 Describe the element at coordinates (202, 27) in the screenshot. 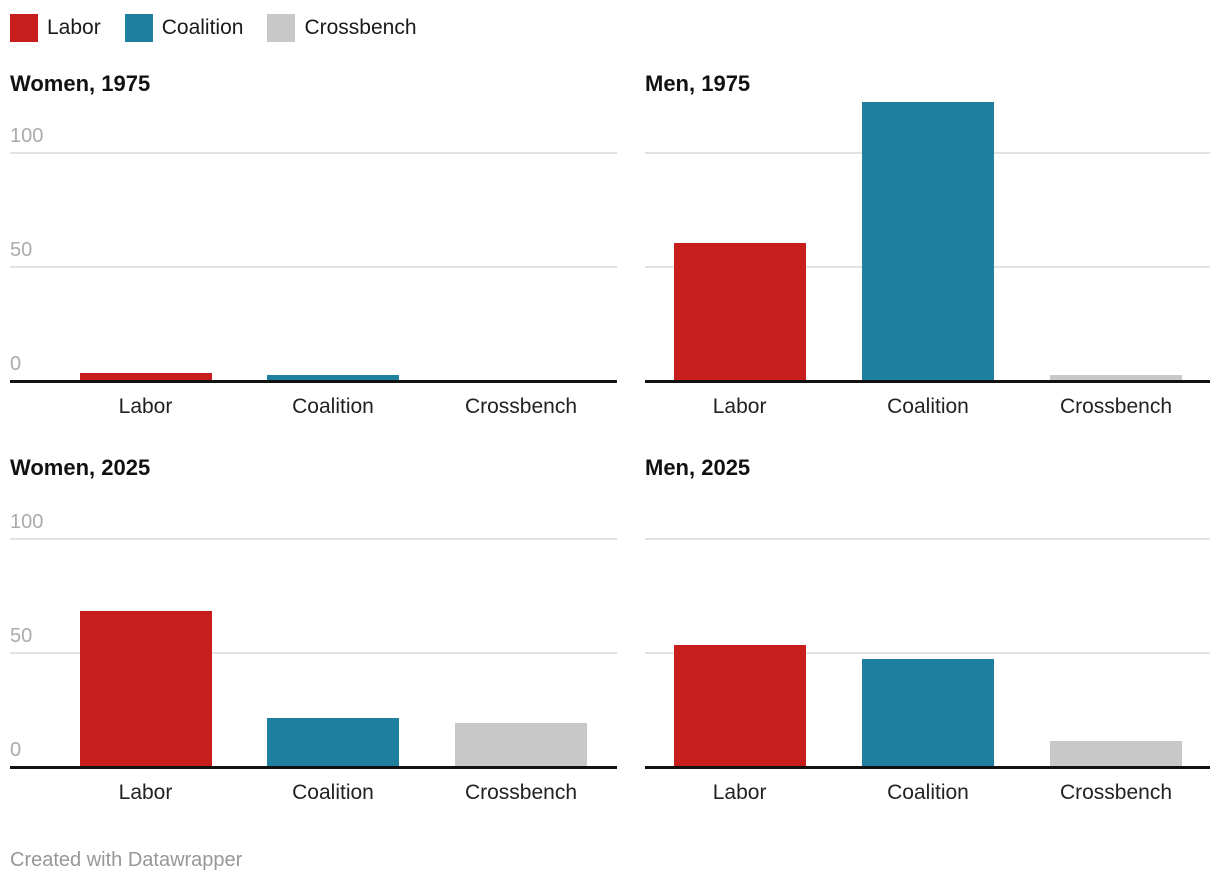

I see `legend-label: Coalition` at that location.